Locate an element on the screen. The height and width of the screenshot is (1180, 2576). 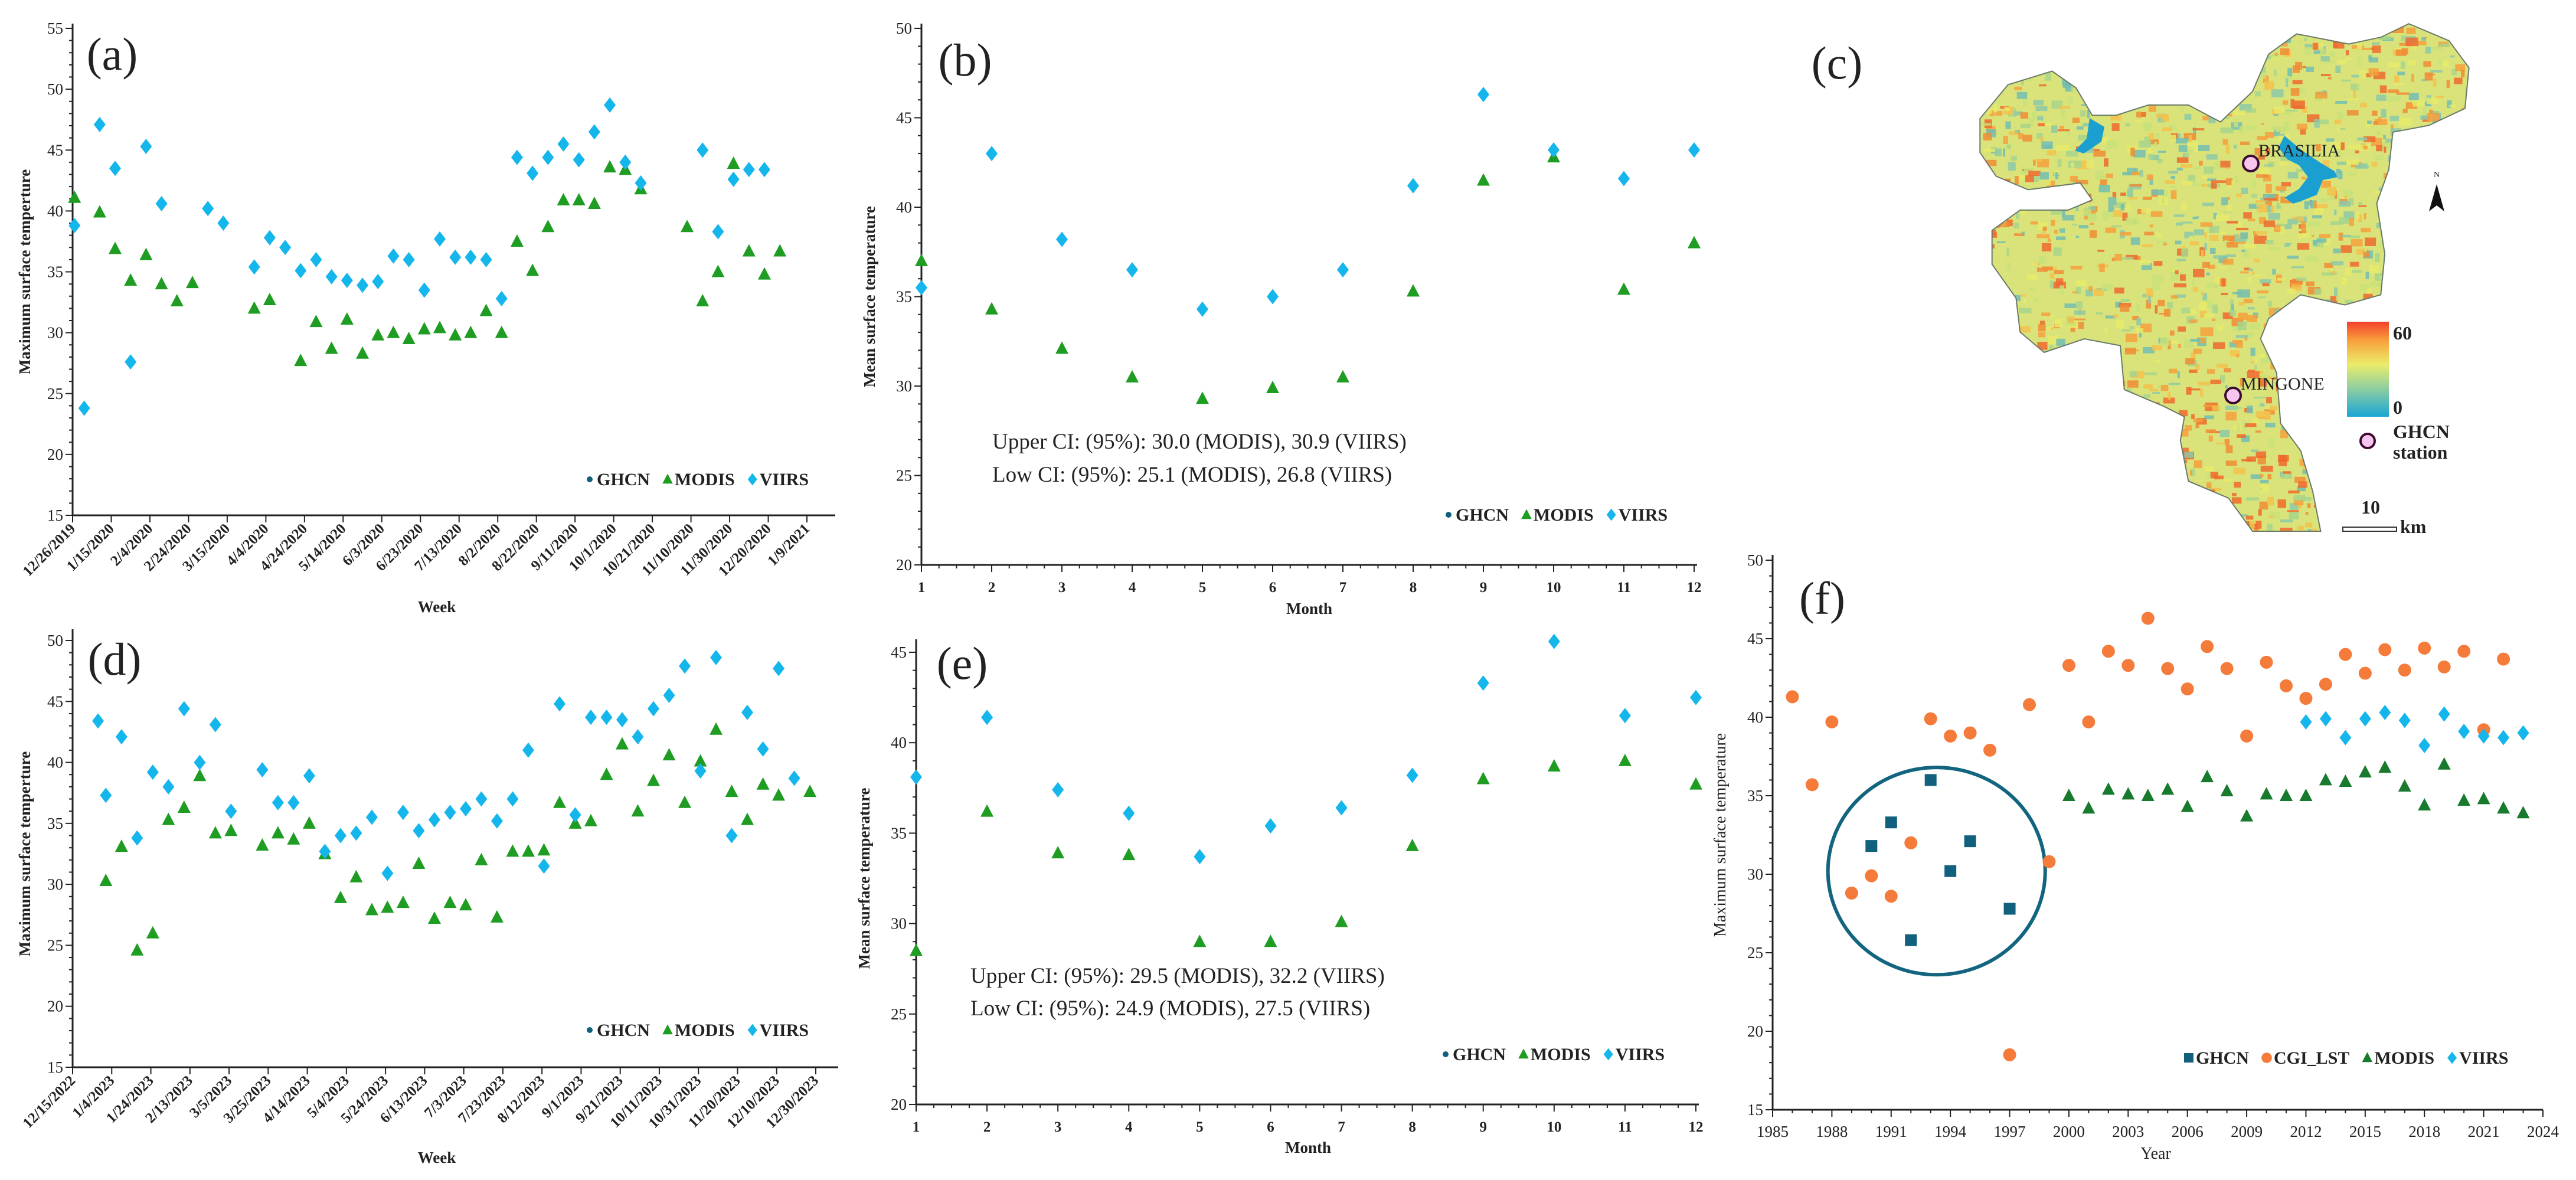
station-brasilia: BRASILIA is located at coordinates (2291, 156).